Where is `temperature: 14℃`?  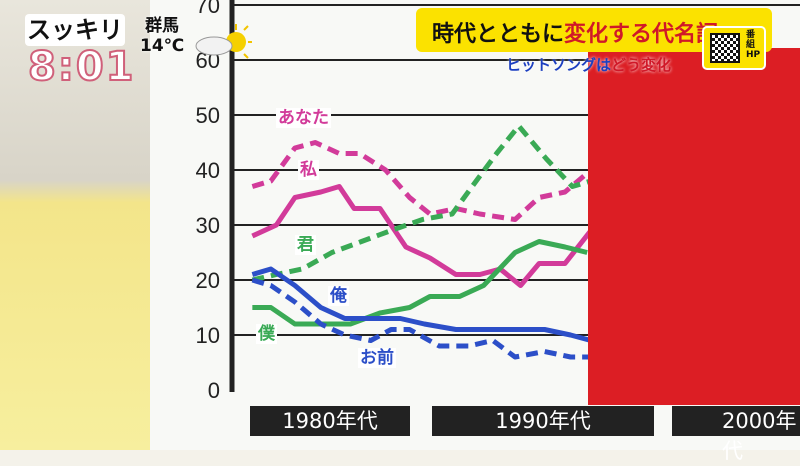
temperature: 14℃ is located at coordinates (162, 46).